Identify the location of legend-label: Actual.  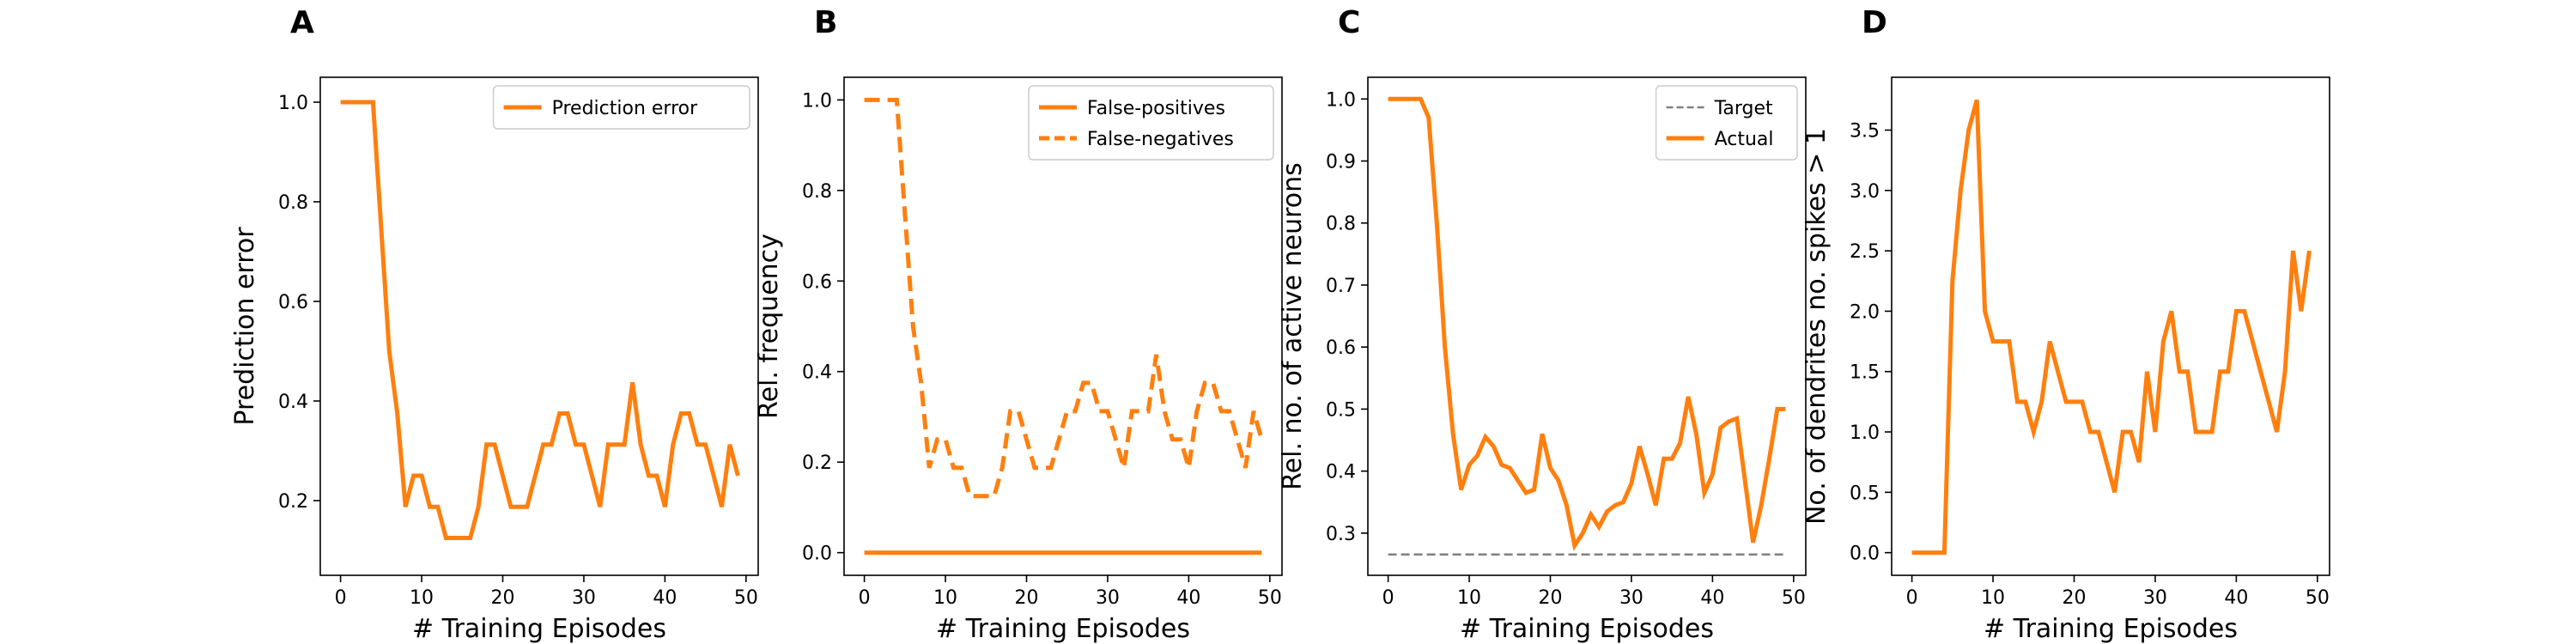
(1744, 139).